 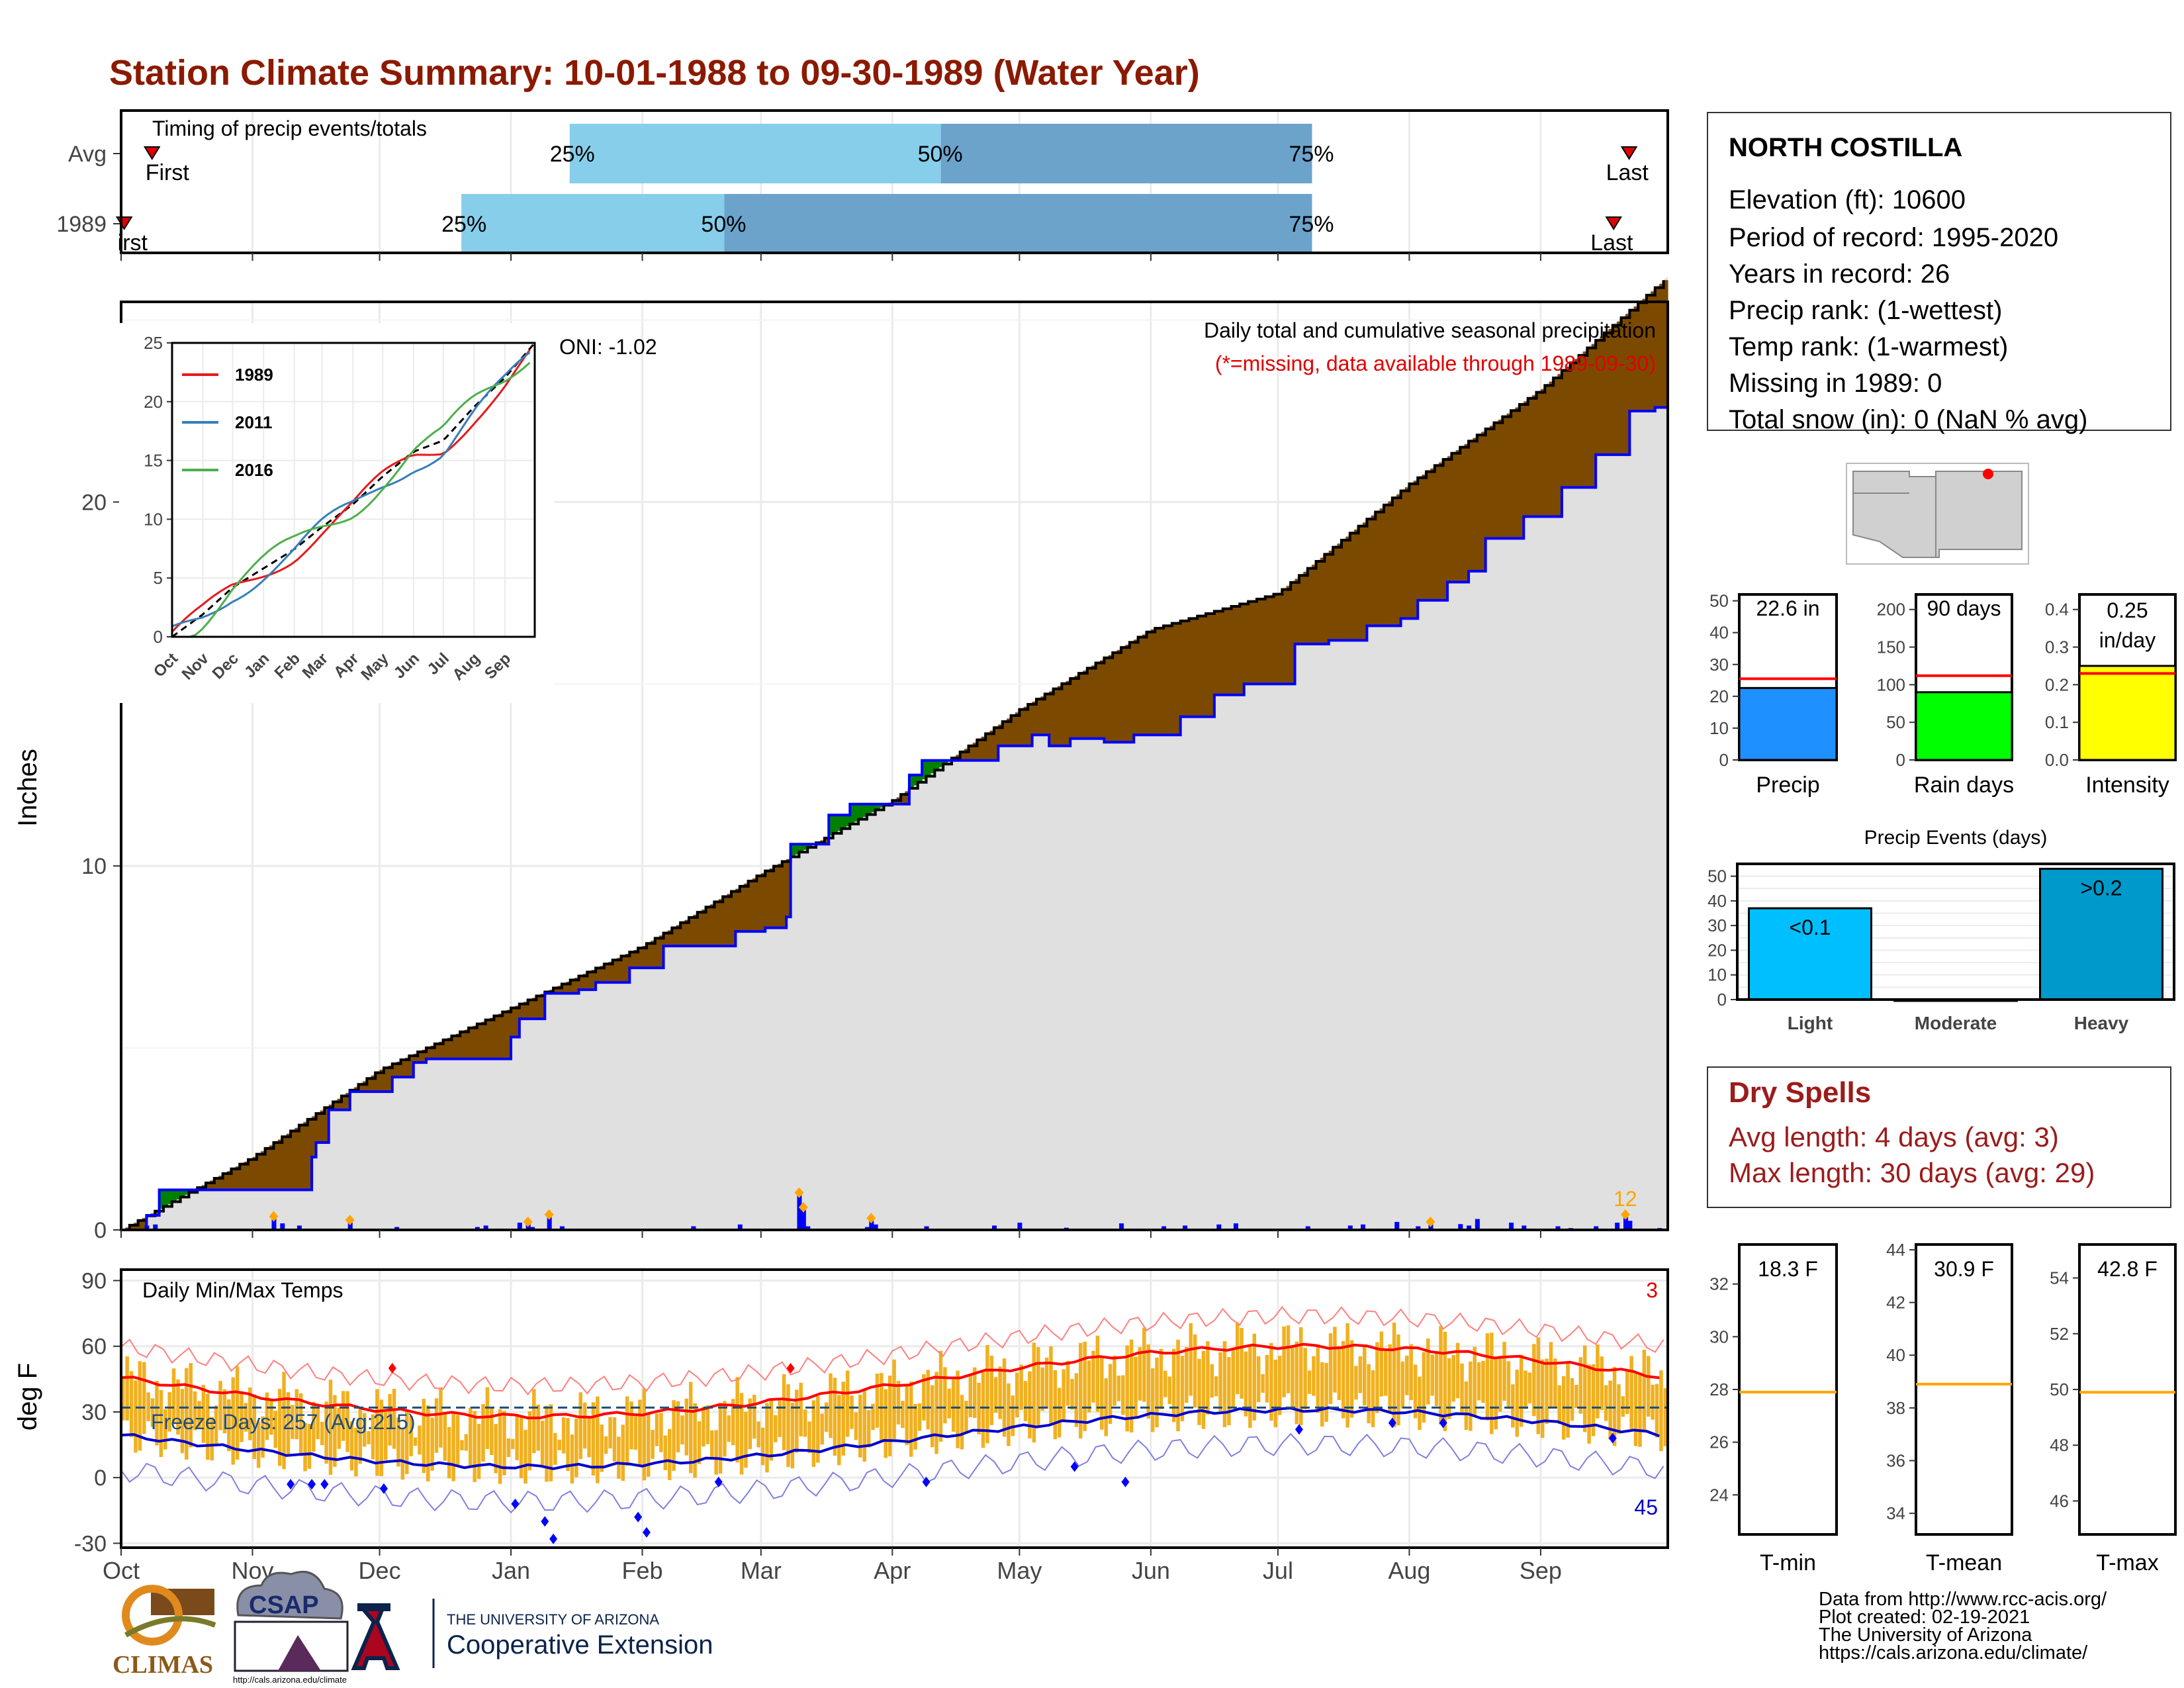 I want to click on temp-bar-ytick-label: 54, so click(x=2059, y=1278).